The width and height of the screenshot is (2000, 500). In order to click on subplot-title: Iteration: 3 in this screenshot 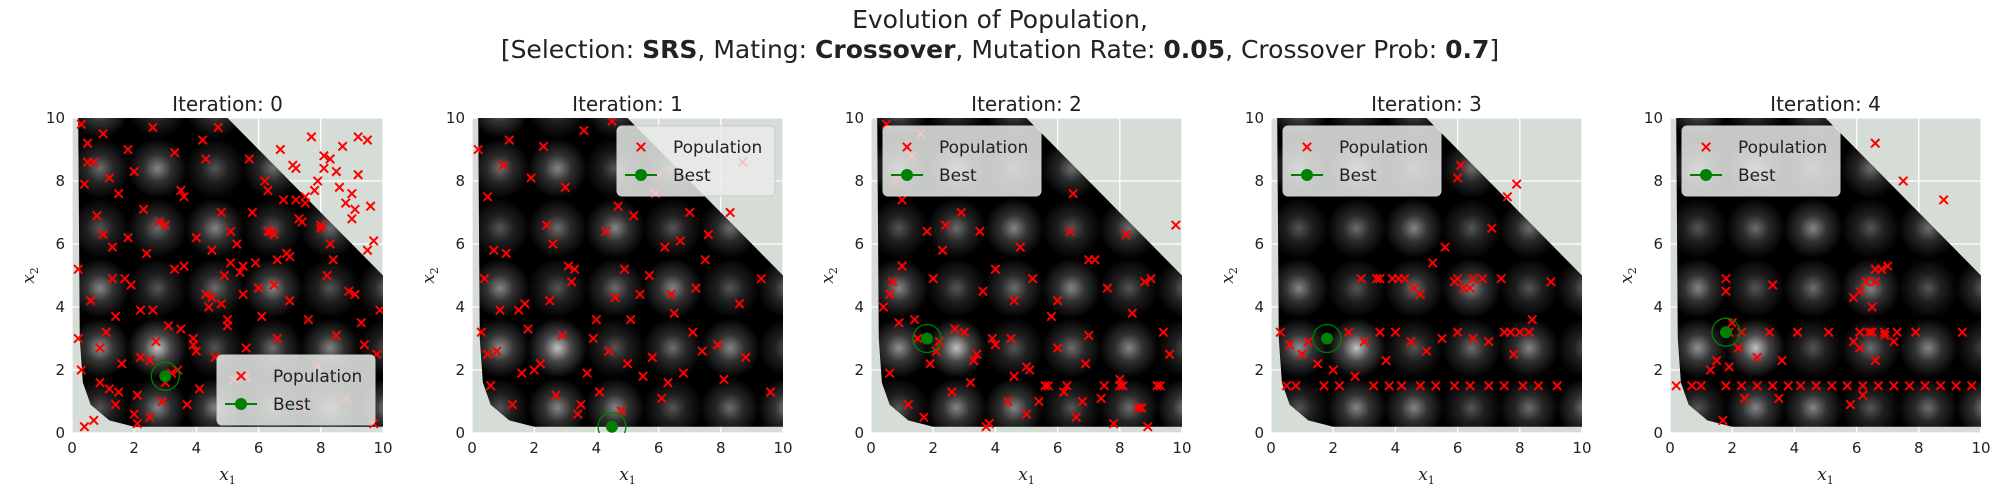, I will do `click(1426, 104)`.